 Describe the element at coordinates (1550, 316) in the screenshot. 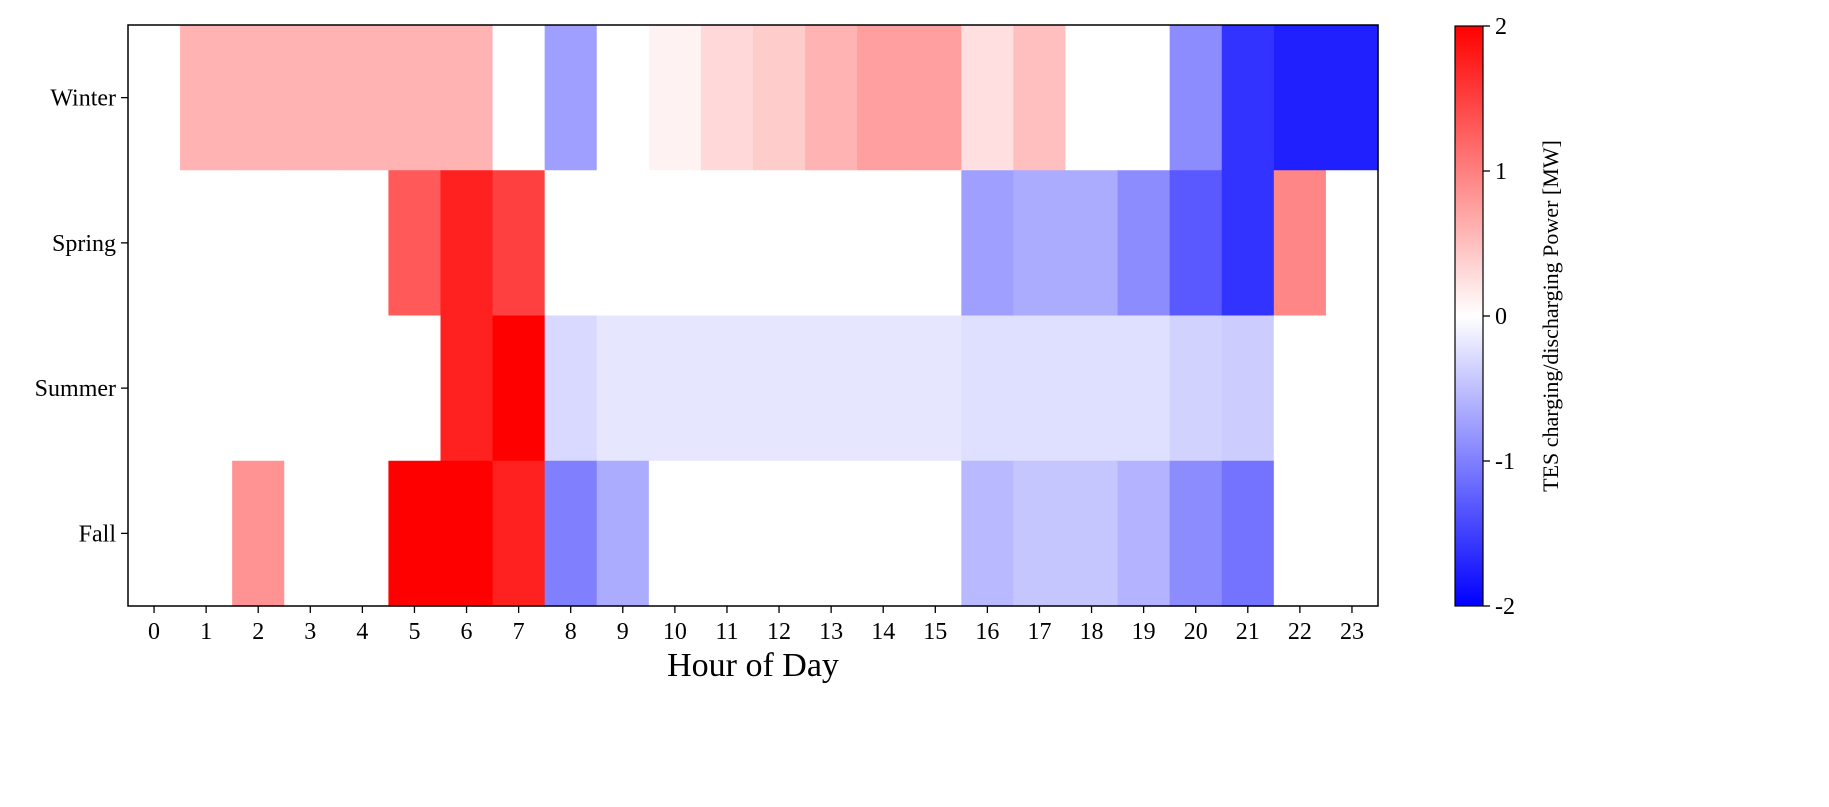

I see `colorbar-label: TES charging/discharging Power [MW]` at that location.